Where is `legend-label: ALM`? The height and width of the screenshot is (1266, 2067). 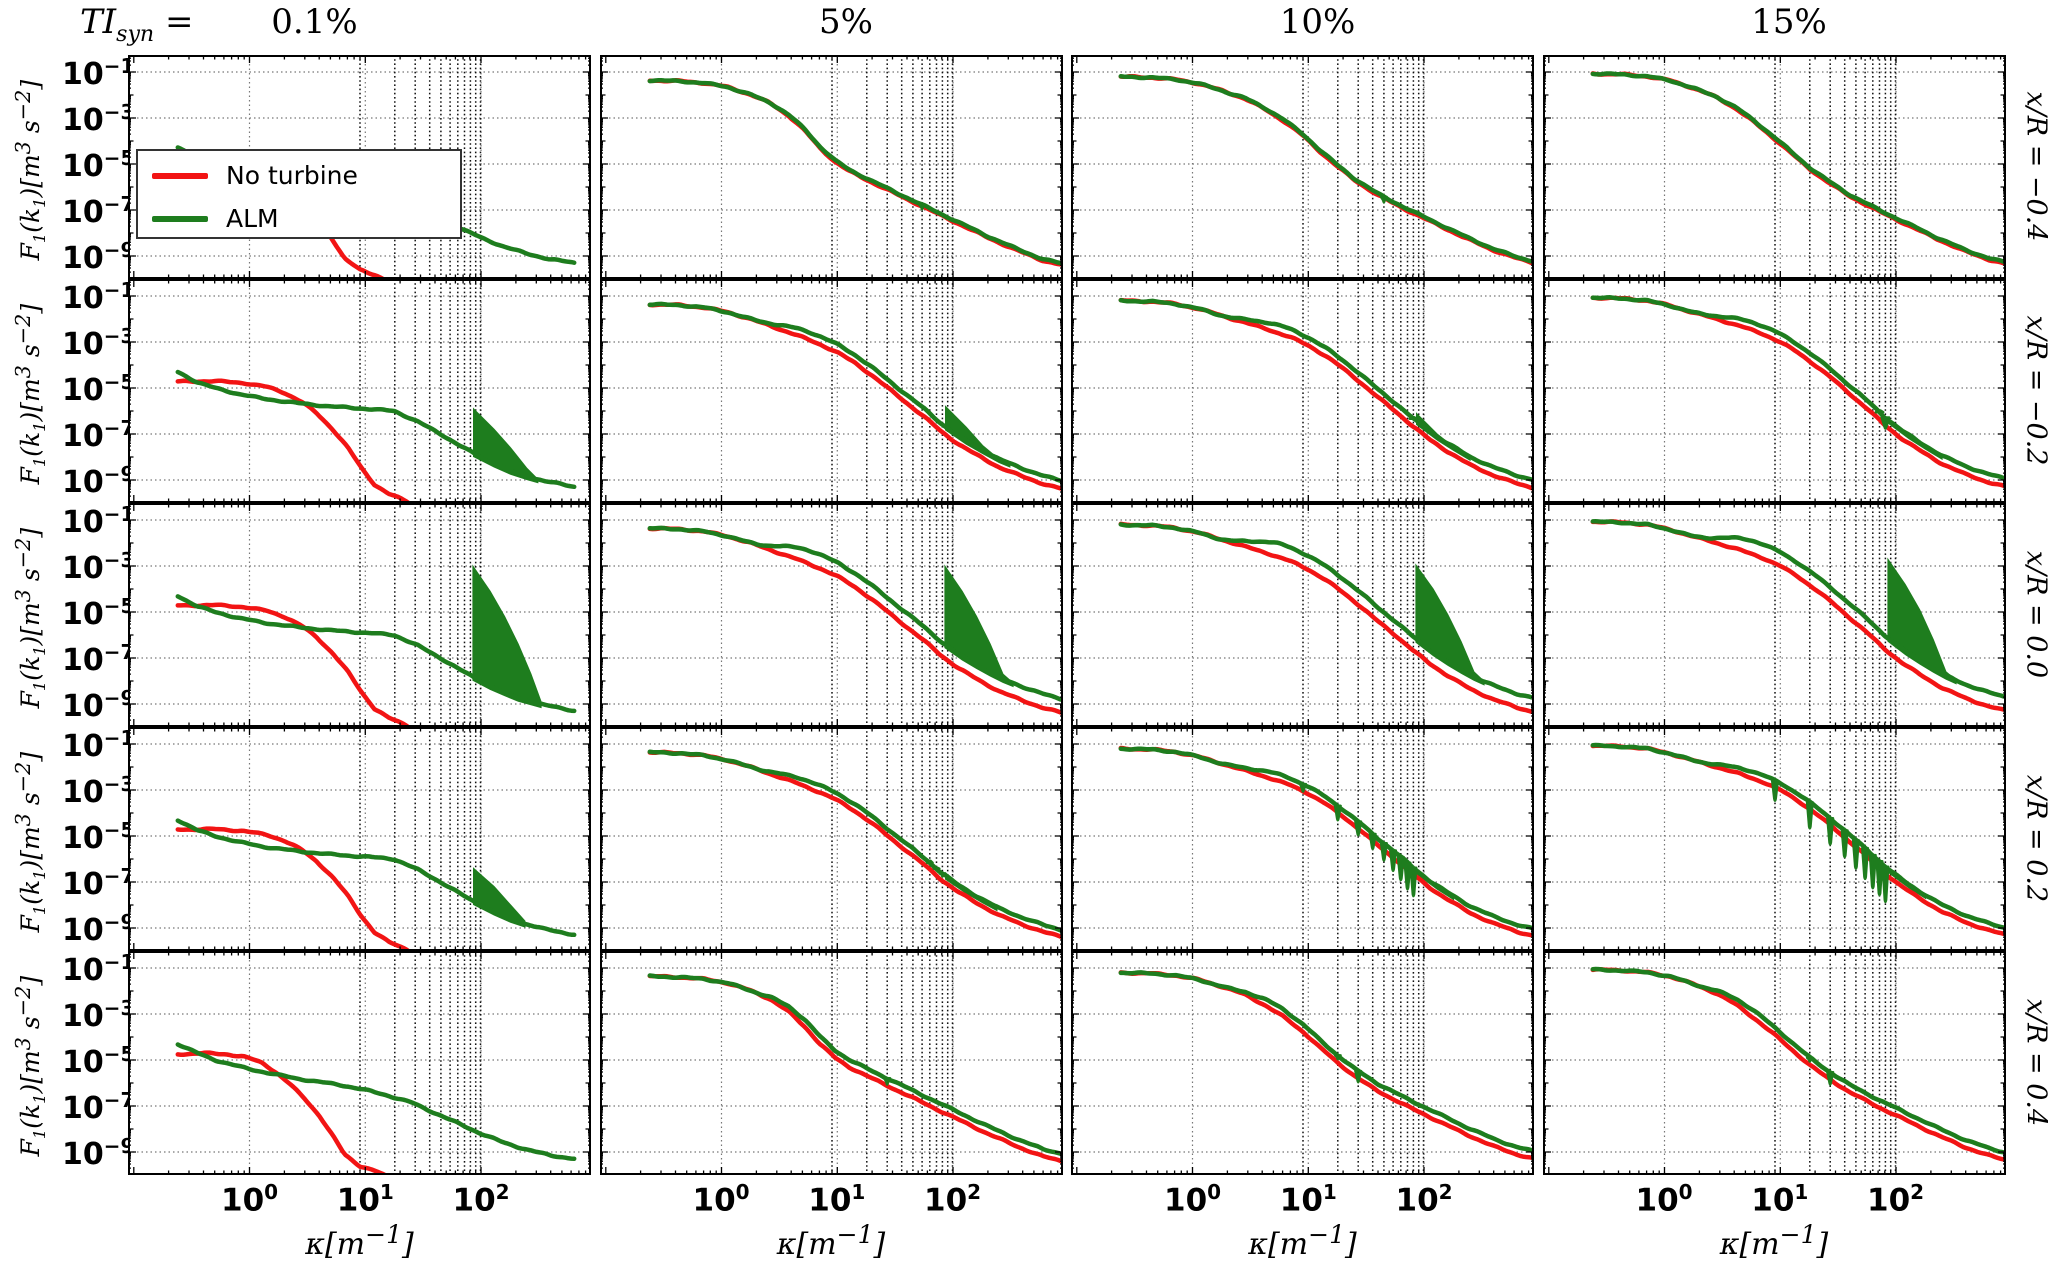
legend-label: ALM is located at coordinates (252, 218).